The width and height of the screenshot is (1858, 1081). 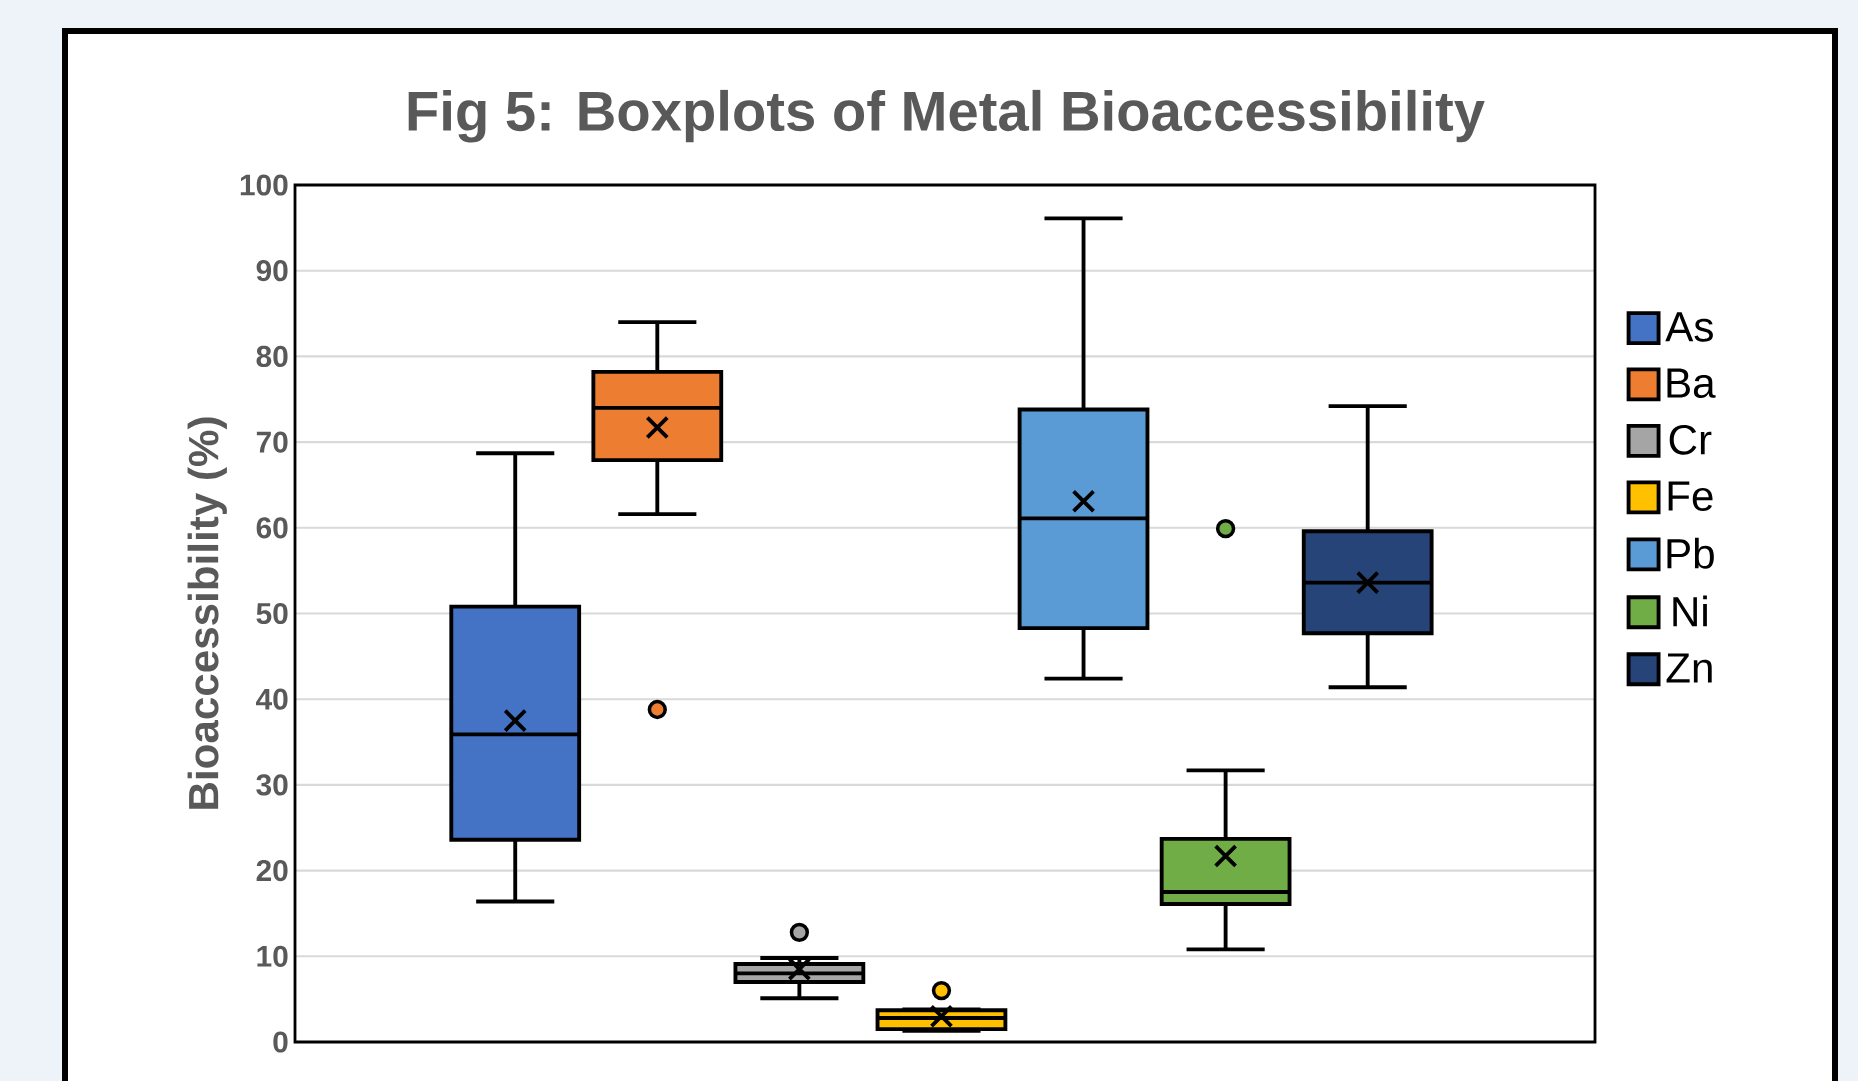 I want to click on legend-label: As, so click(x=1689, y=327).